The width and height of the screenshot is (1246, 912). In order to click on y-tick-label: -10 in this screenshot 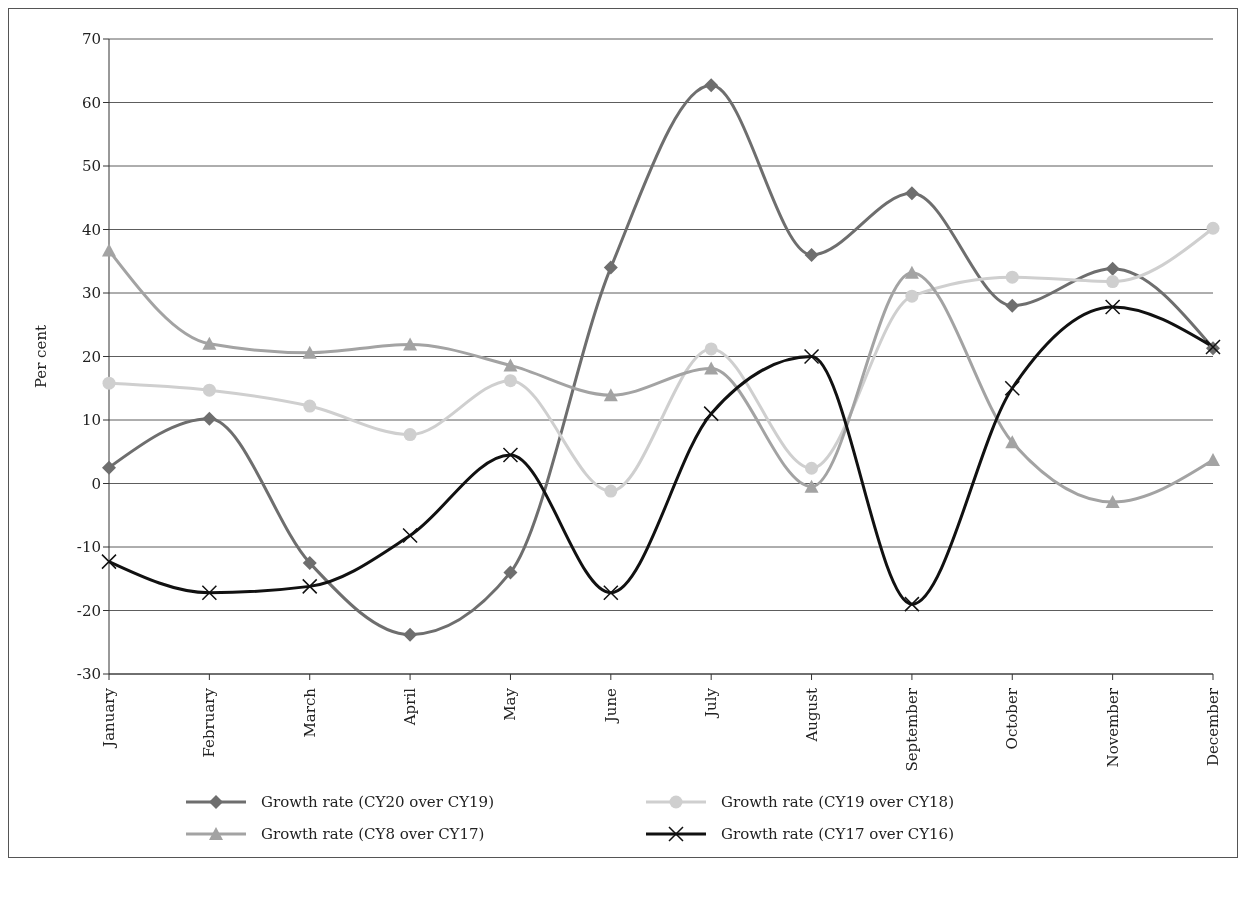, I will do `click(88, 547)`.